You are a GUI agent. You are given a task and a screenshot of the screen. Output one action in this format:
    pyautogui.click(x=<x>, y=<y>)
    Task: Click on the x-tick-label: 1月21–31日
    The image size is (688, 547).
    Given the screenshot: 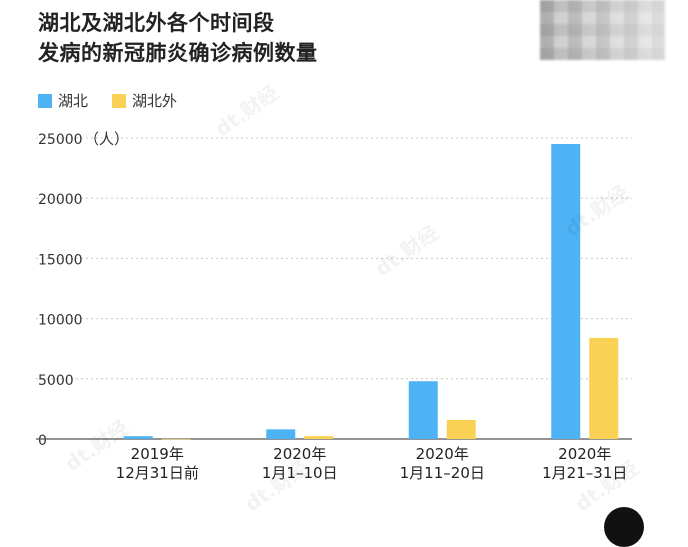 What is the action you would take?
    pyautogui.click(x=584, y=473)
    